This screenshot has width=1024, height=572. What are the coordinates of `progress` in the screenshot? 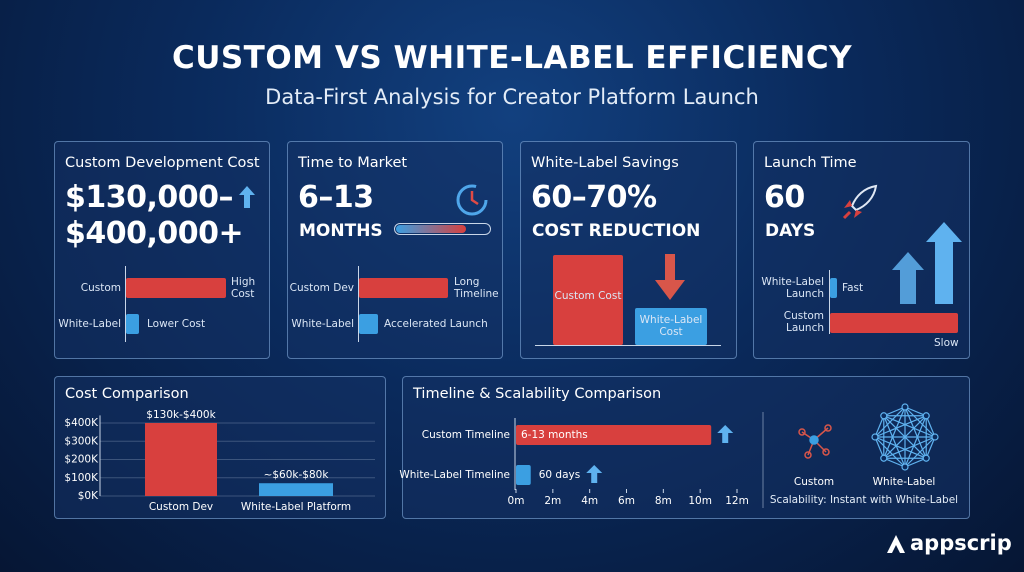 It's located at (442, 229).